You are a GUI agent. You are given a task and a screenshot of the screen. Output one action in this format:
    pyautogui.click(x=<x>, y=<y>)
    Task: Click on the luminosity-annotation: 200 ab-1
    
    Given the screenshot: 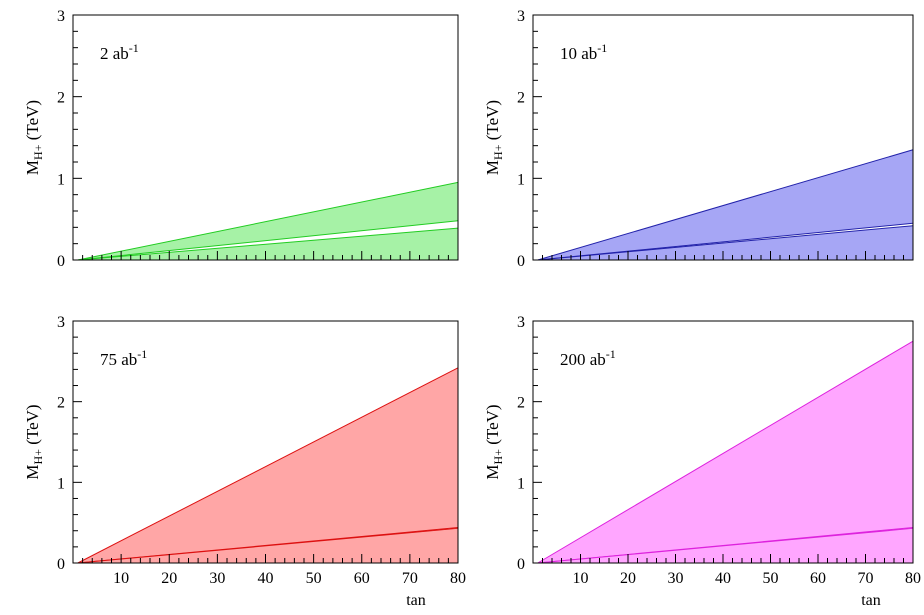 What is the action you would take?
    pyautogui.click(x=588, y=358)
    